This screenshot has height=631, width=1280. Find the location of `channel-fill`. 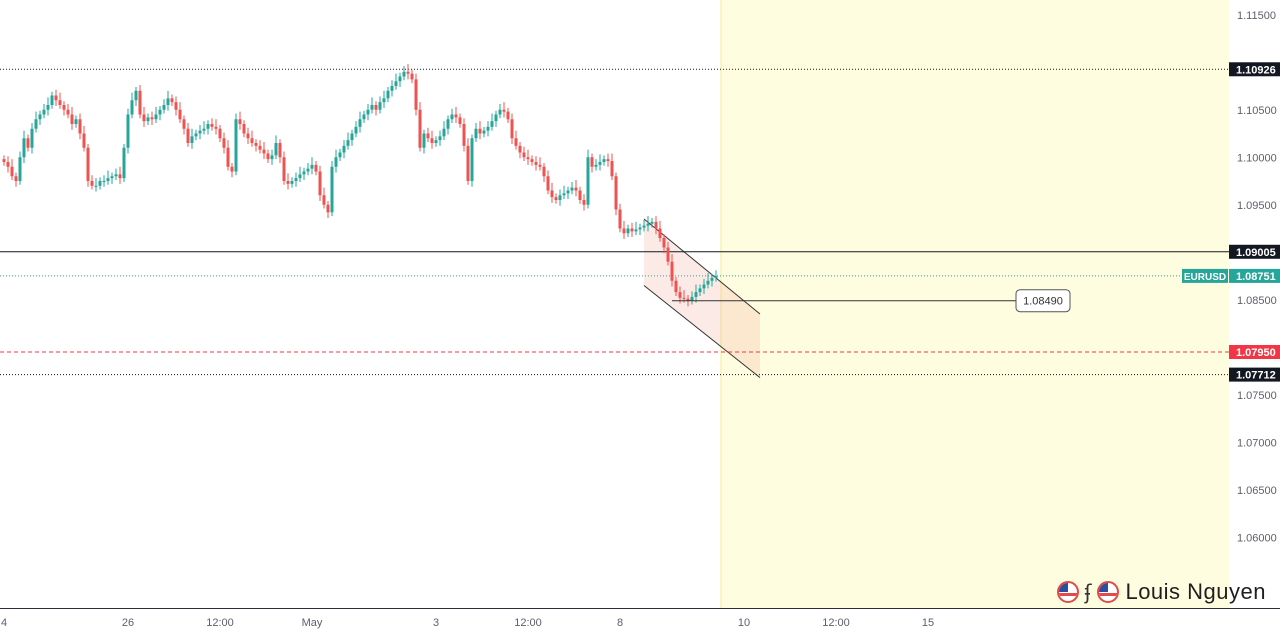

channel-fill is located at coordinates (702, 298).